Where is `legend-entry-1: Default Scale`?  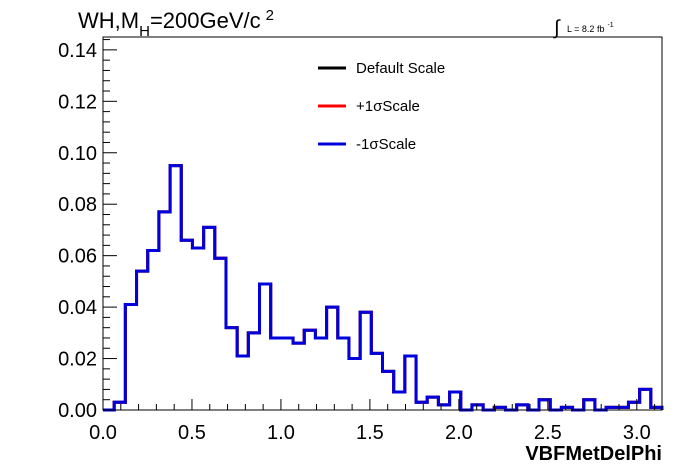
legend-entry-1: Default Scale is located at coordinates (381, 68).